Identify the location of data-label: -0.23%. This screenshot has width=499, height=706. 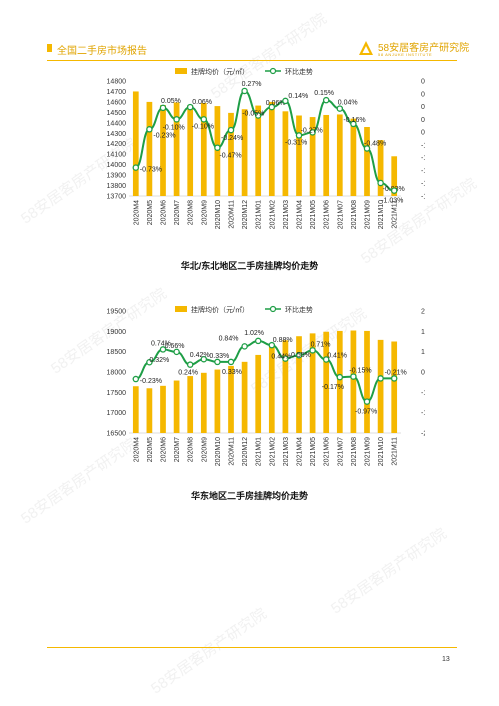
(151, 381).